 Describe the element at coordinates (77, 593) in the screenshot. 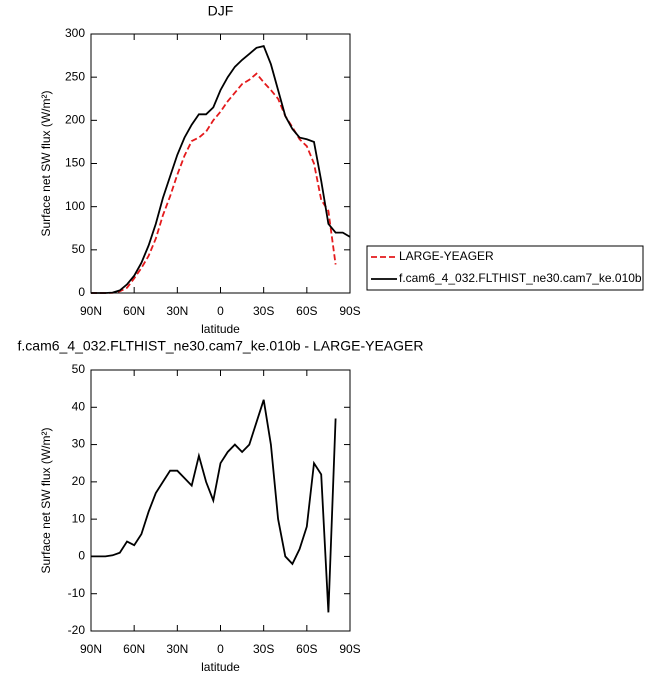

I see `y-tick-label: -10` at that location.